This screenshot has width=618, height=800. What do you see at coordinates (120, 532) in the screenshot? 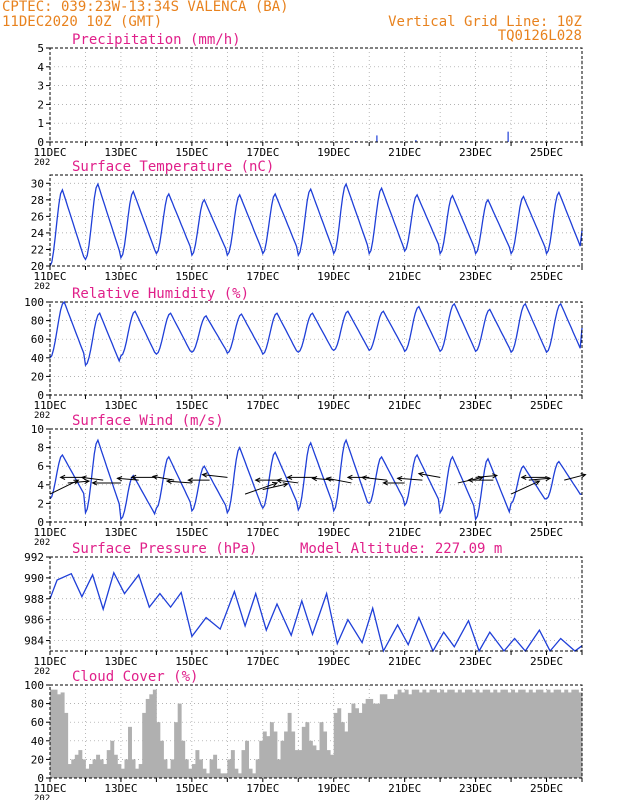
I see `wind-xtick-label: 13DEC` at bounding box center [120, 532].